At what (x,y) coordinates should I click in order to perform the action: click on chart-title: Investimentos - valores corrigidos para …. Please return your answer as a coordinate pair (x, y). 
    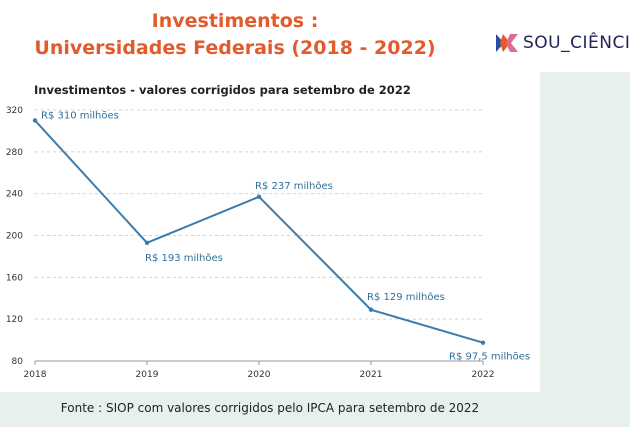
    Looking at the image, I should click on (222, 90).